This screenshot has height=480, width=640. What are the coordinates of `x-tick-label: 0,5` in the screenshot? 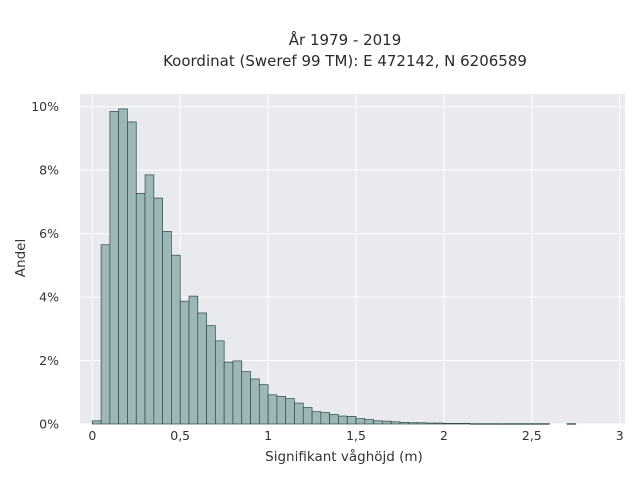 It's located at (180, 435).